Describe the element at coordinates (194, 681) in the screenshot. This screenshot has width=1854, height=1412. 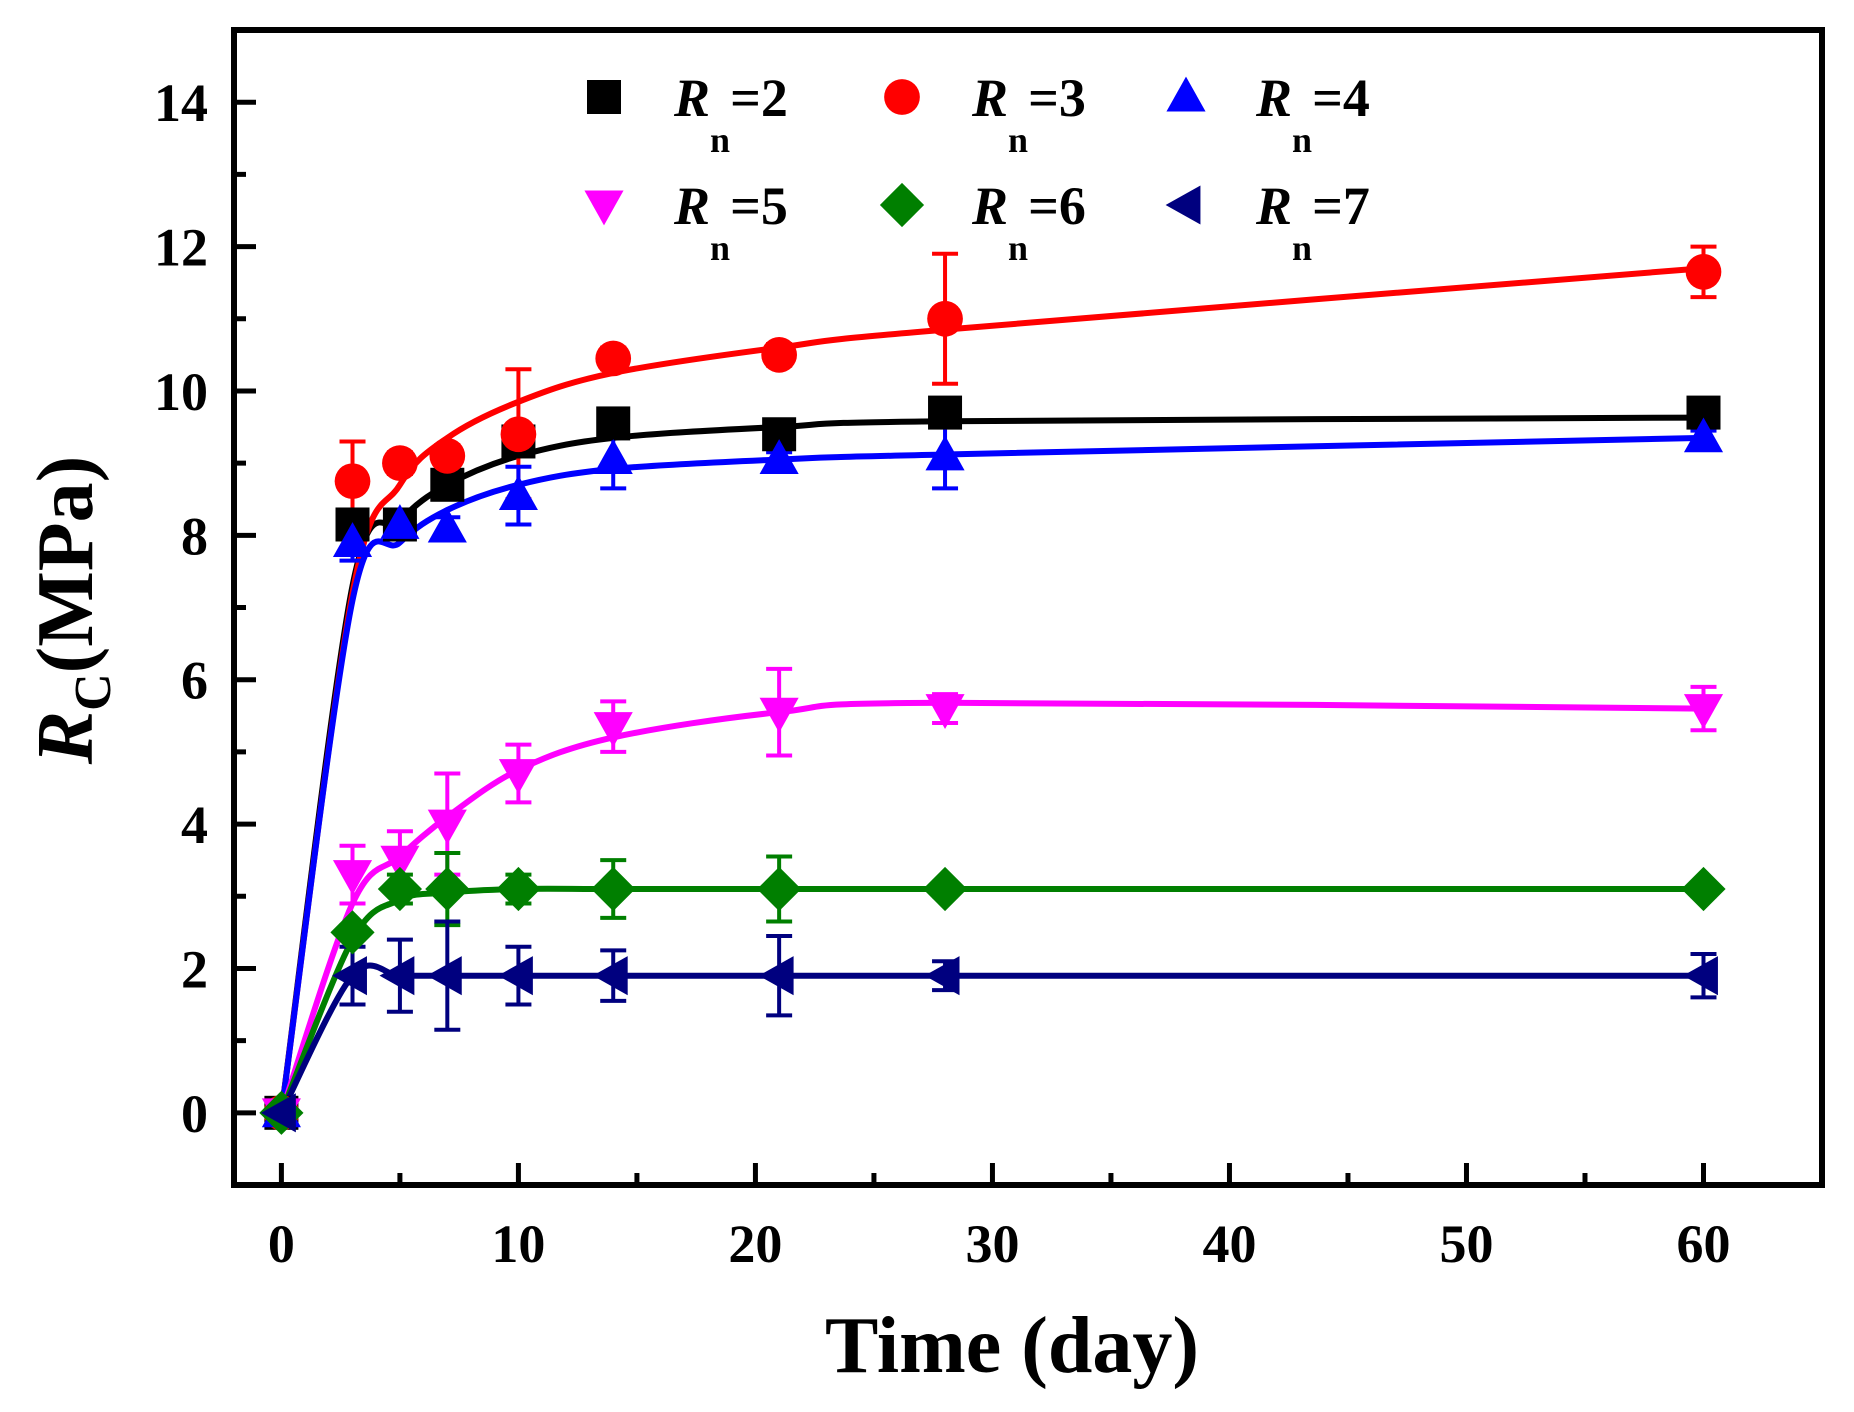
I see `y-tick-label: 6` at that location.